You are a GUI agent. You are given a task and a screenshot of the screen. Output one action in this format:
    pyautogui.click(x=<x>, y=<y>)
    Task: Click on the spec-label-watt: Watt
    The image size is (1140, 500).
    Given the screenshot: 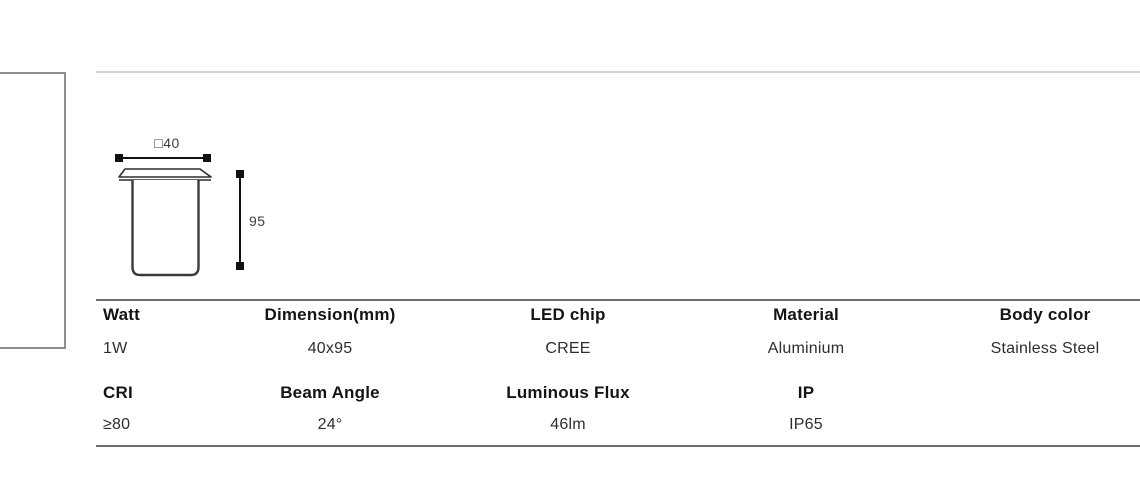 What is the action you would take?
    pyautogui.click(x=121, y=314)
    